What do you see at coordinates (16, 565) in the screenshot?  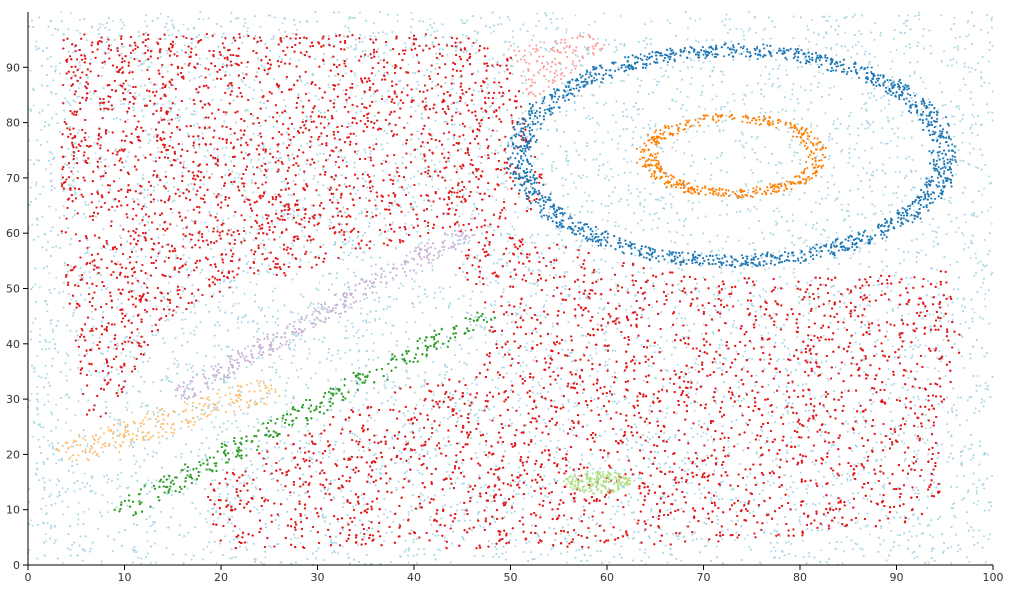 I see `y-tick-label: 0` at bounding box center [16, 565].